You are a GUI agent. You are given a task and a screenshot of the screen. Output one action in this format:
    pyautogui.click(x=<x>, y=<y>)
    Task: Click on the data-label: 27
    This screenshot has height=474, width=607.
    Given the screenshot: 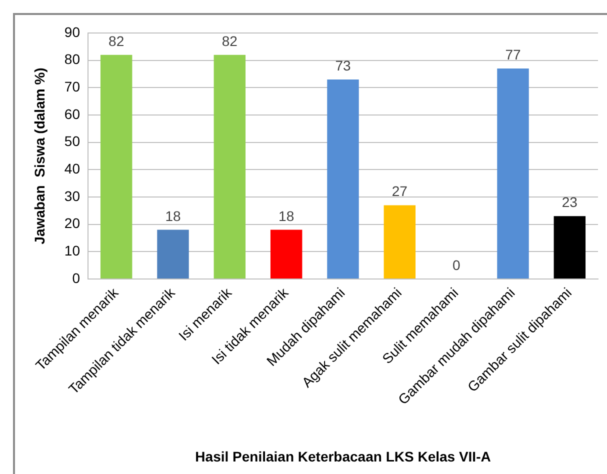 What is the action you would take?
    pyautogui.click(x=400, y=191)
    